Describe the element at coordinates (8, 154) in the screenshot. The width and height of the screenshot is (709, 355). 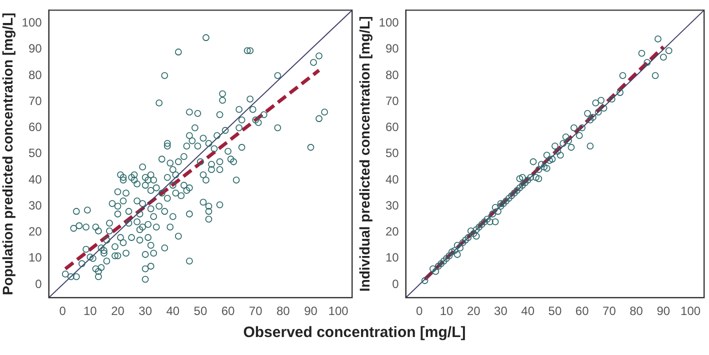
I see `y-axis-title: Population predicted concentration [mg/L]` at that location.